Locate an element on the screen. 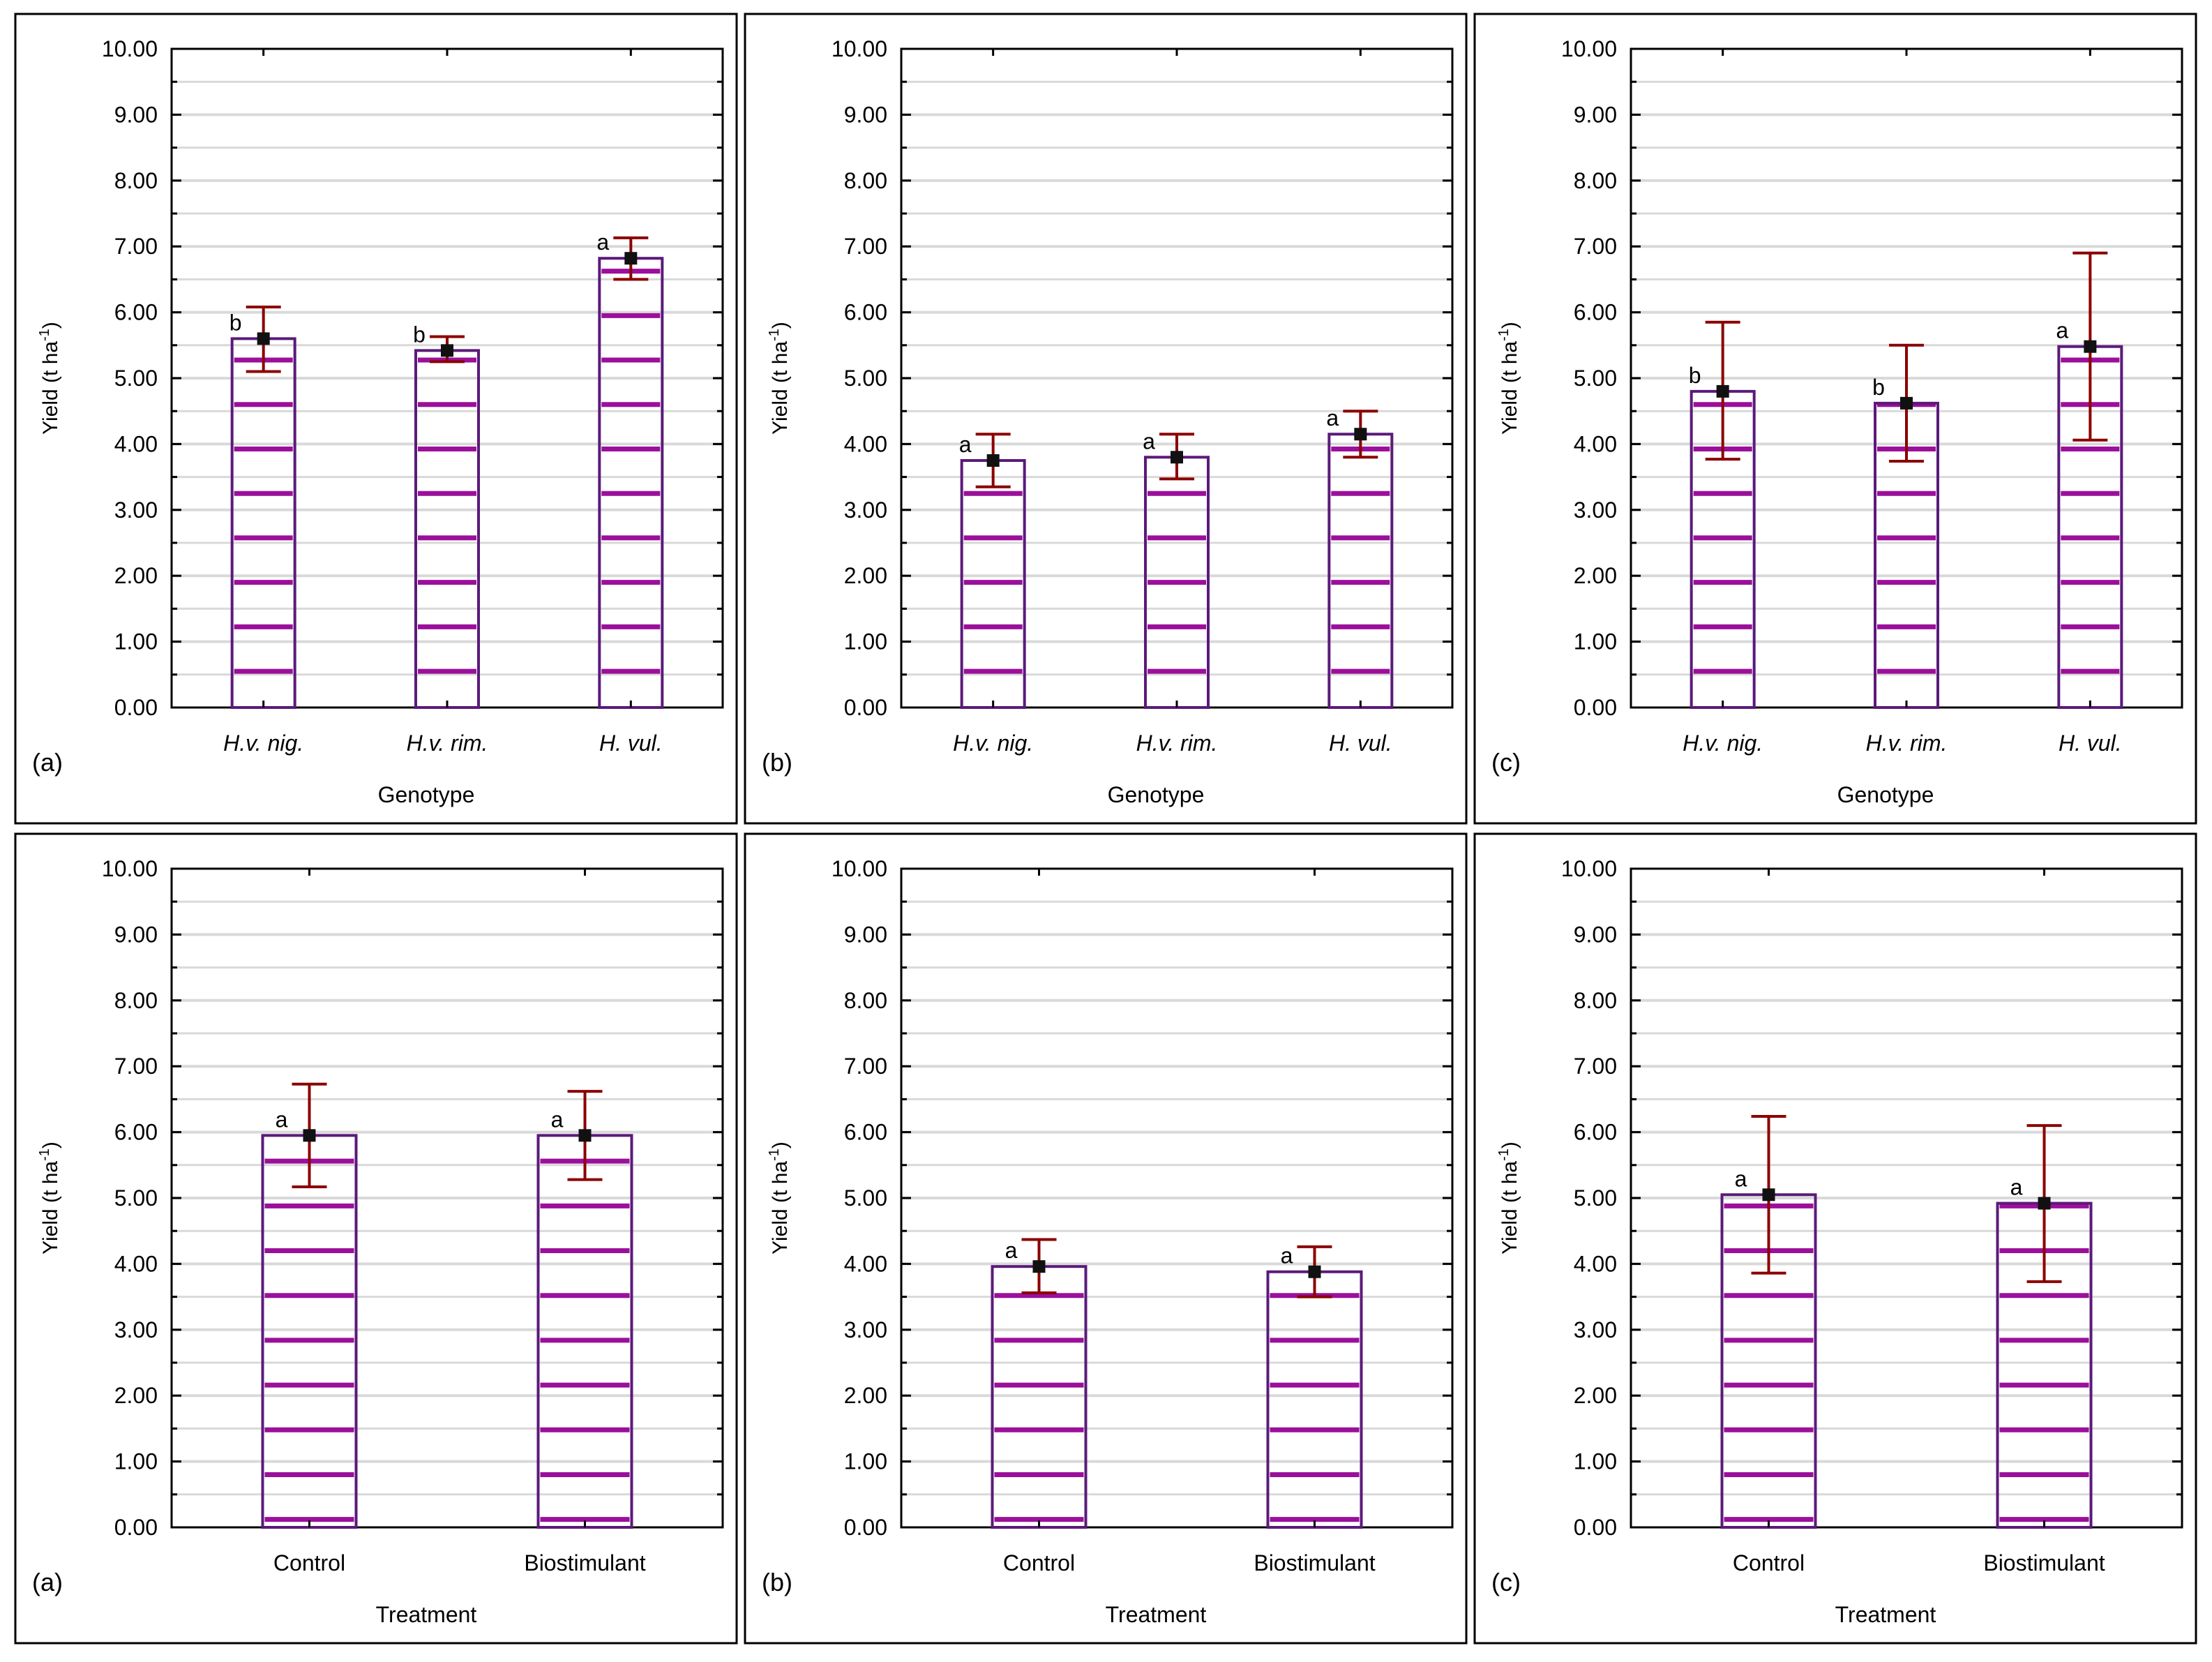 This screenshot has height=1662, width=2212. panel-label: (b) is located at coordinates (777, 1582).